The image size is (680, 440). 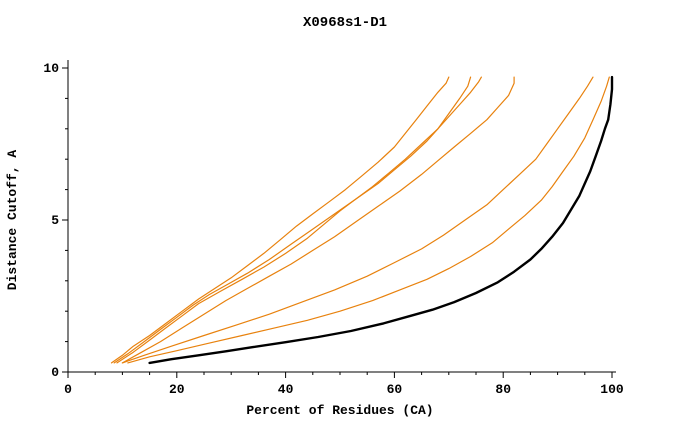 I want to click on x-tick-label: 100, so click(x=612, y=389).